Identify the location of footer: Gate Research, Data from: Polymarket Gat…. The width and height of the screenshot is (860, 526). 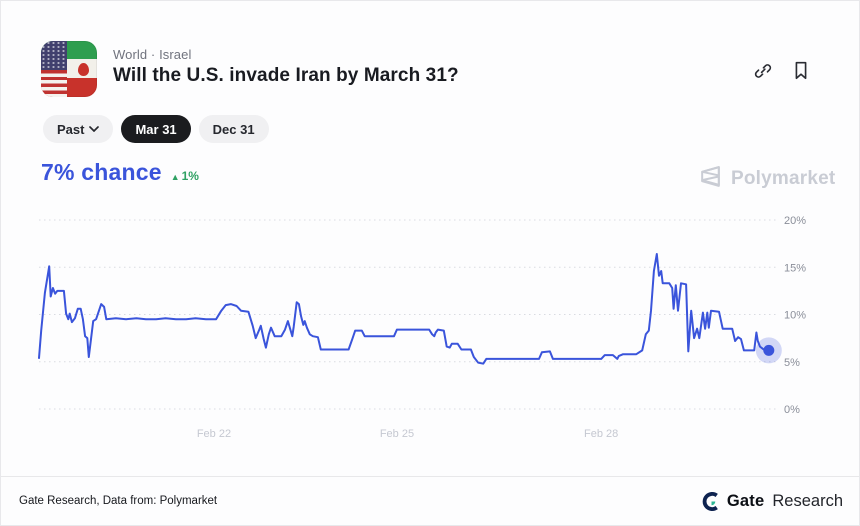
(430, 500).